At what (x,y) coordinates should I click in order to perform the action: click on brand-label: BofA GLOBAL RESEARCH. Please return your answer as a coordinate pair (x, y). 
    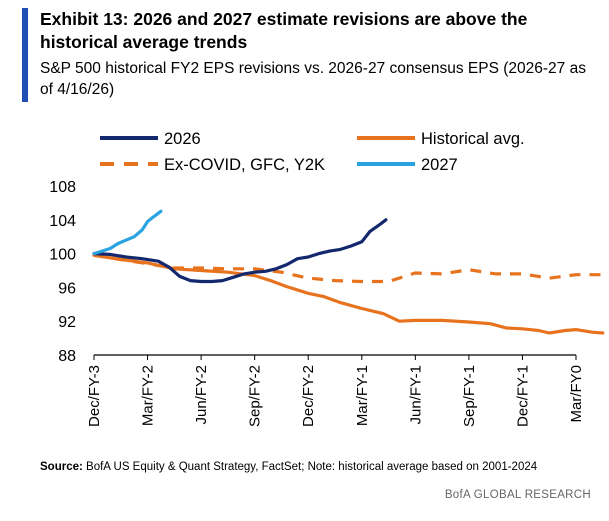
    Looking at the image, I should click on (517, 495).